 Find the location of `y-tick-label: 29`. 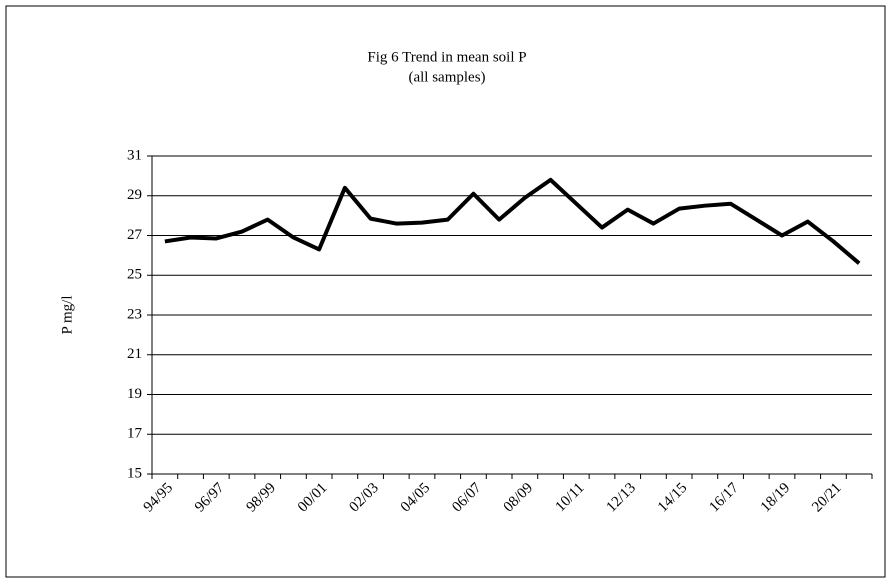

y-tick-label: 29 is located at coordinates (134, 195).